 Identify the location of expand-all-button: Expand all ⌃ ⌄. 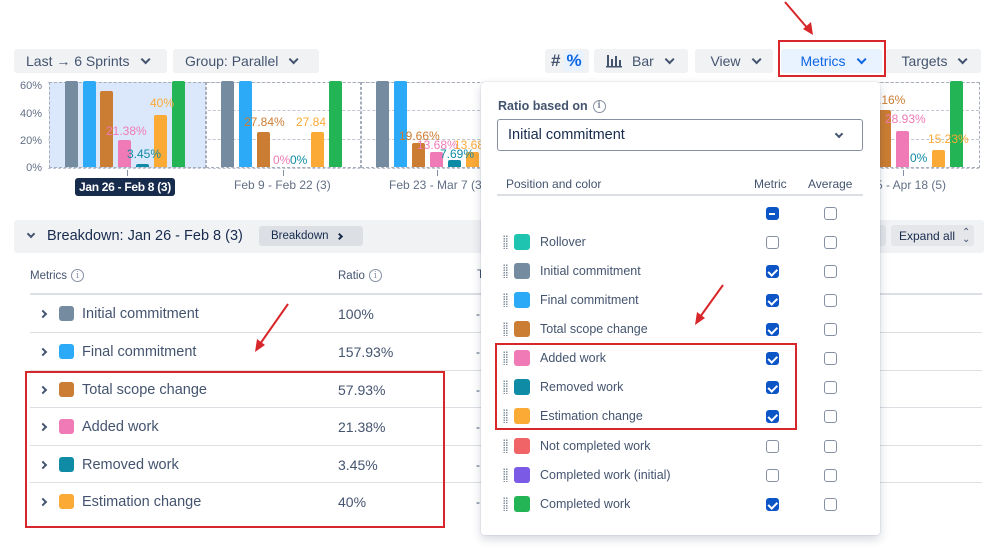
(932, 235).